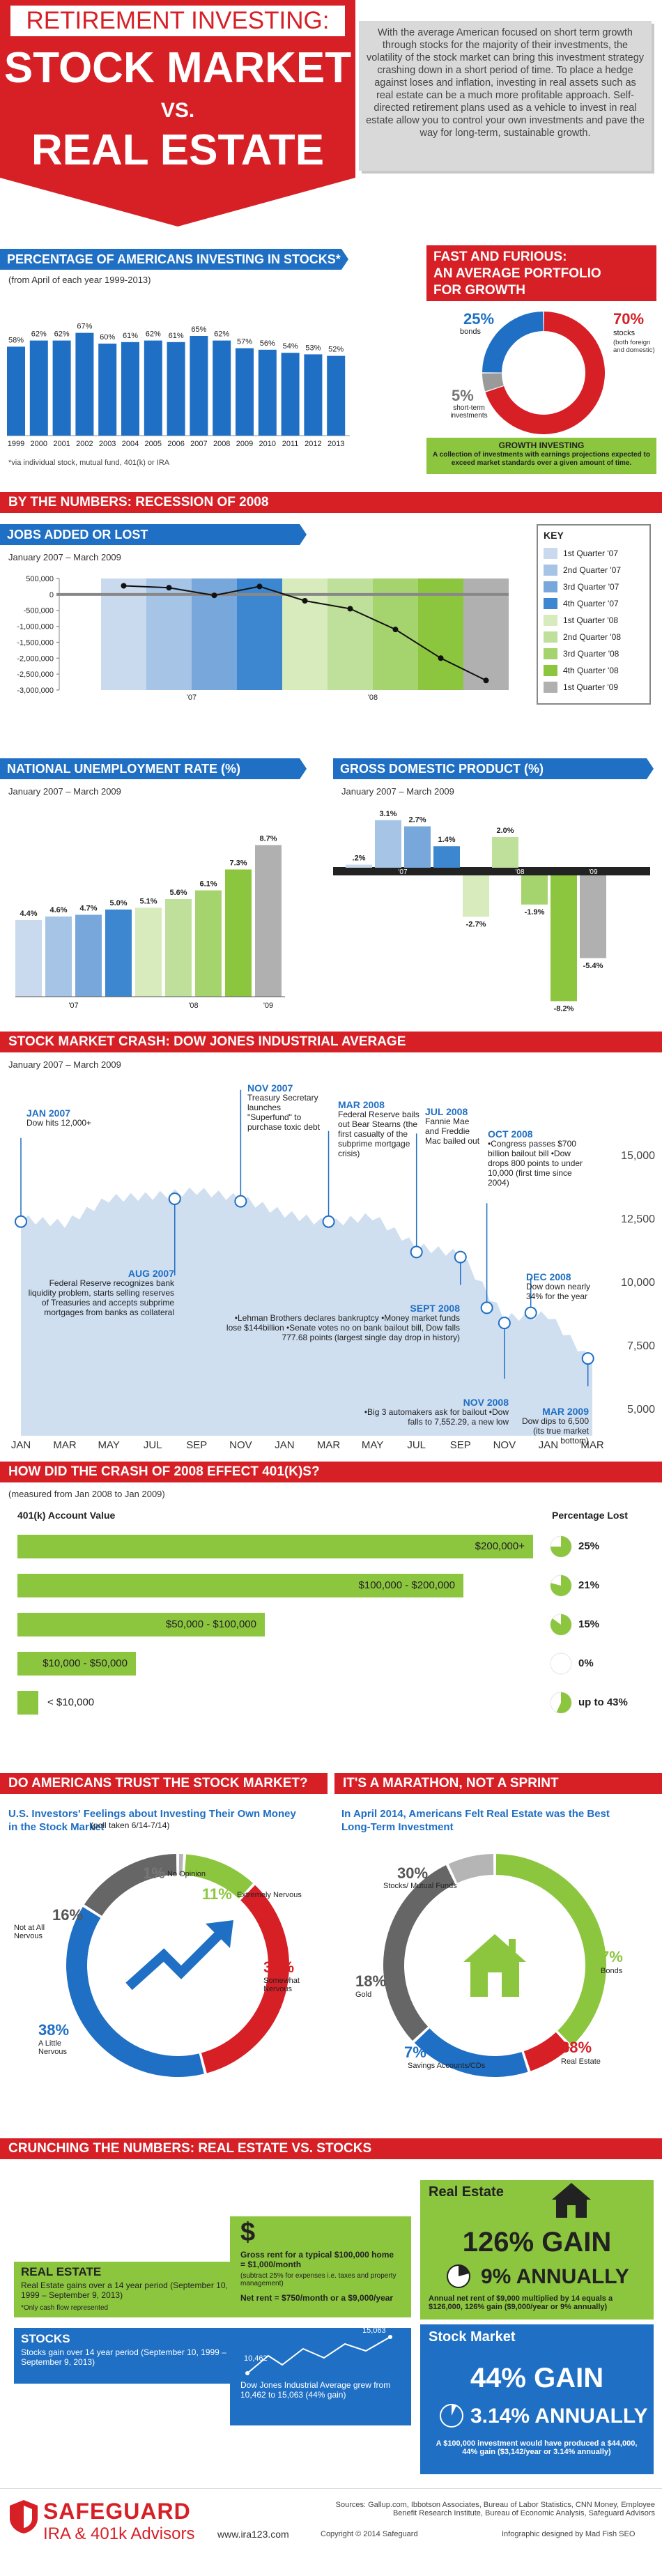 The height and width of the screenshot is (2576, 662). Describe the element at coordinates (590, 1516) in the screenshot. I see `k401-col2: Percentage Lost` at that location.